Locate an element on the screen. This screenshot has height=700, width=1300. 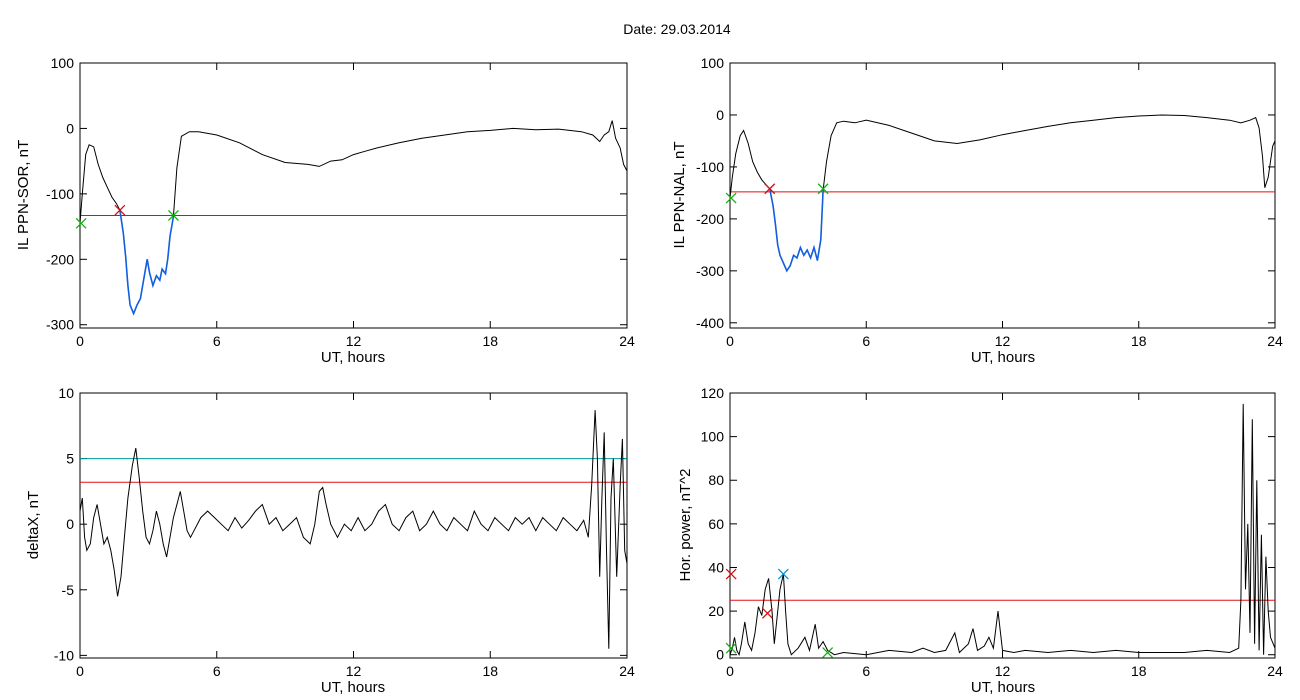
y-axis-label: Hor. power, nT^2 is located at coordinates (685, 525).